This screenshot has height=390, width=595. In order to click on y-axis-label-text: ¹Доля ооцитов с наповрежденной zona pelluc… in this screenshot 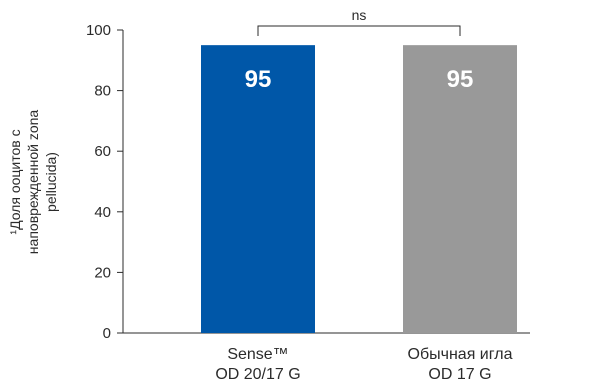, I will do `click(33, 182)`.